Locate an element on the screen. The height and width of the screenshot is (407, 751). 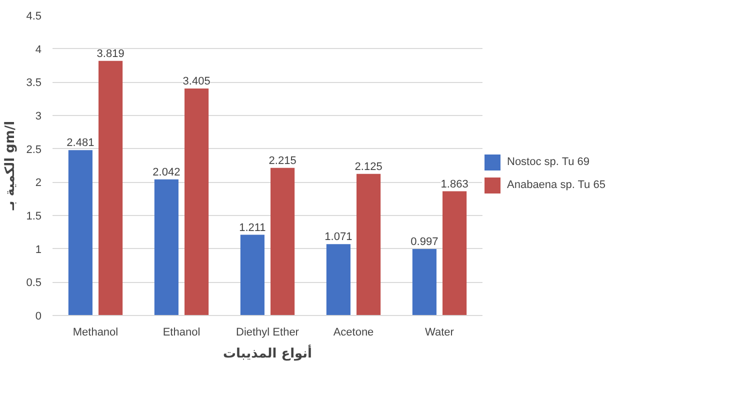
y-tick-label: 3 is located at coordinates (38, 116).